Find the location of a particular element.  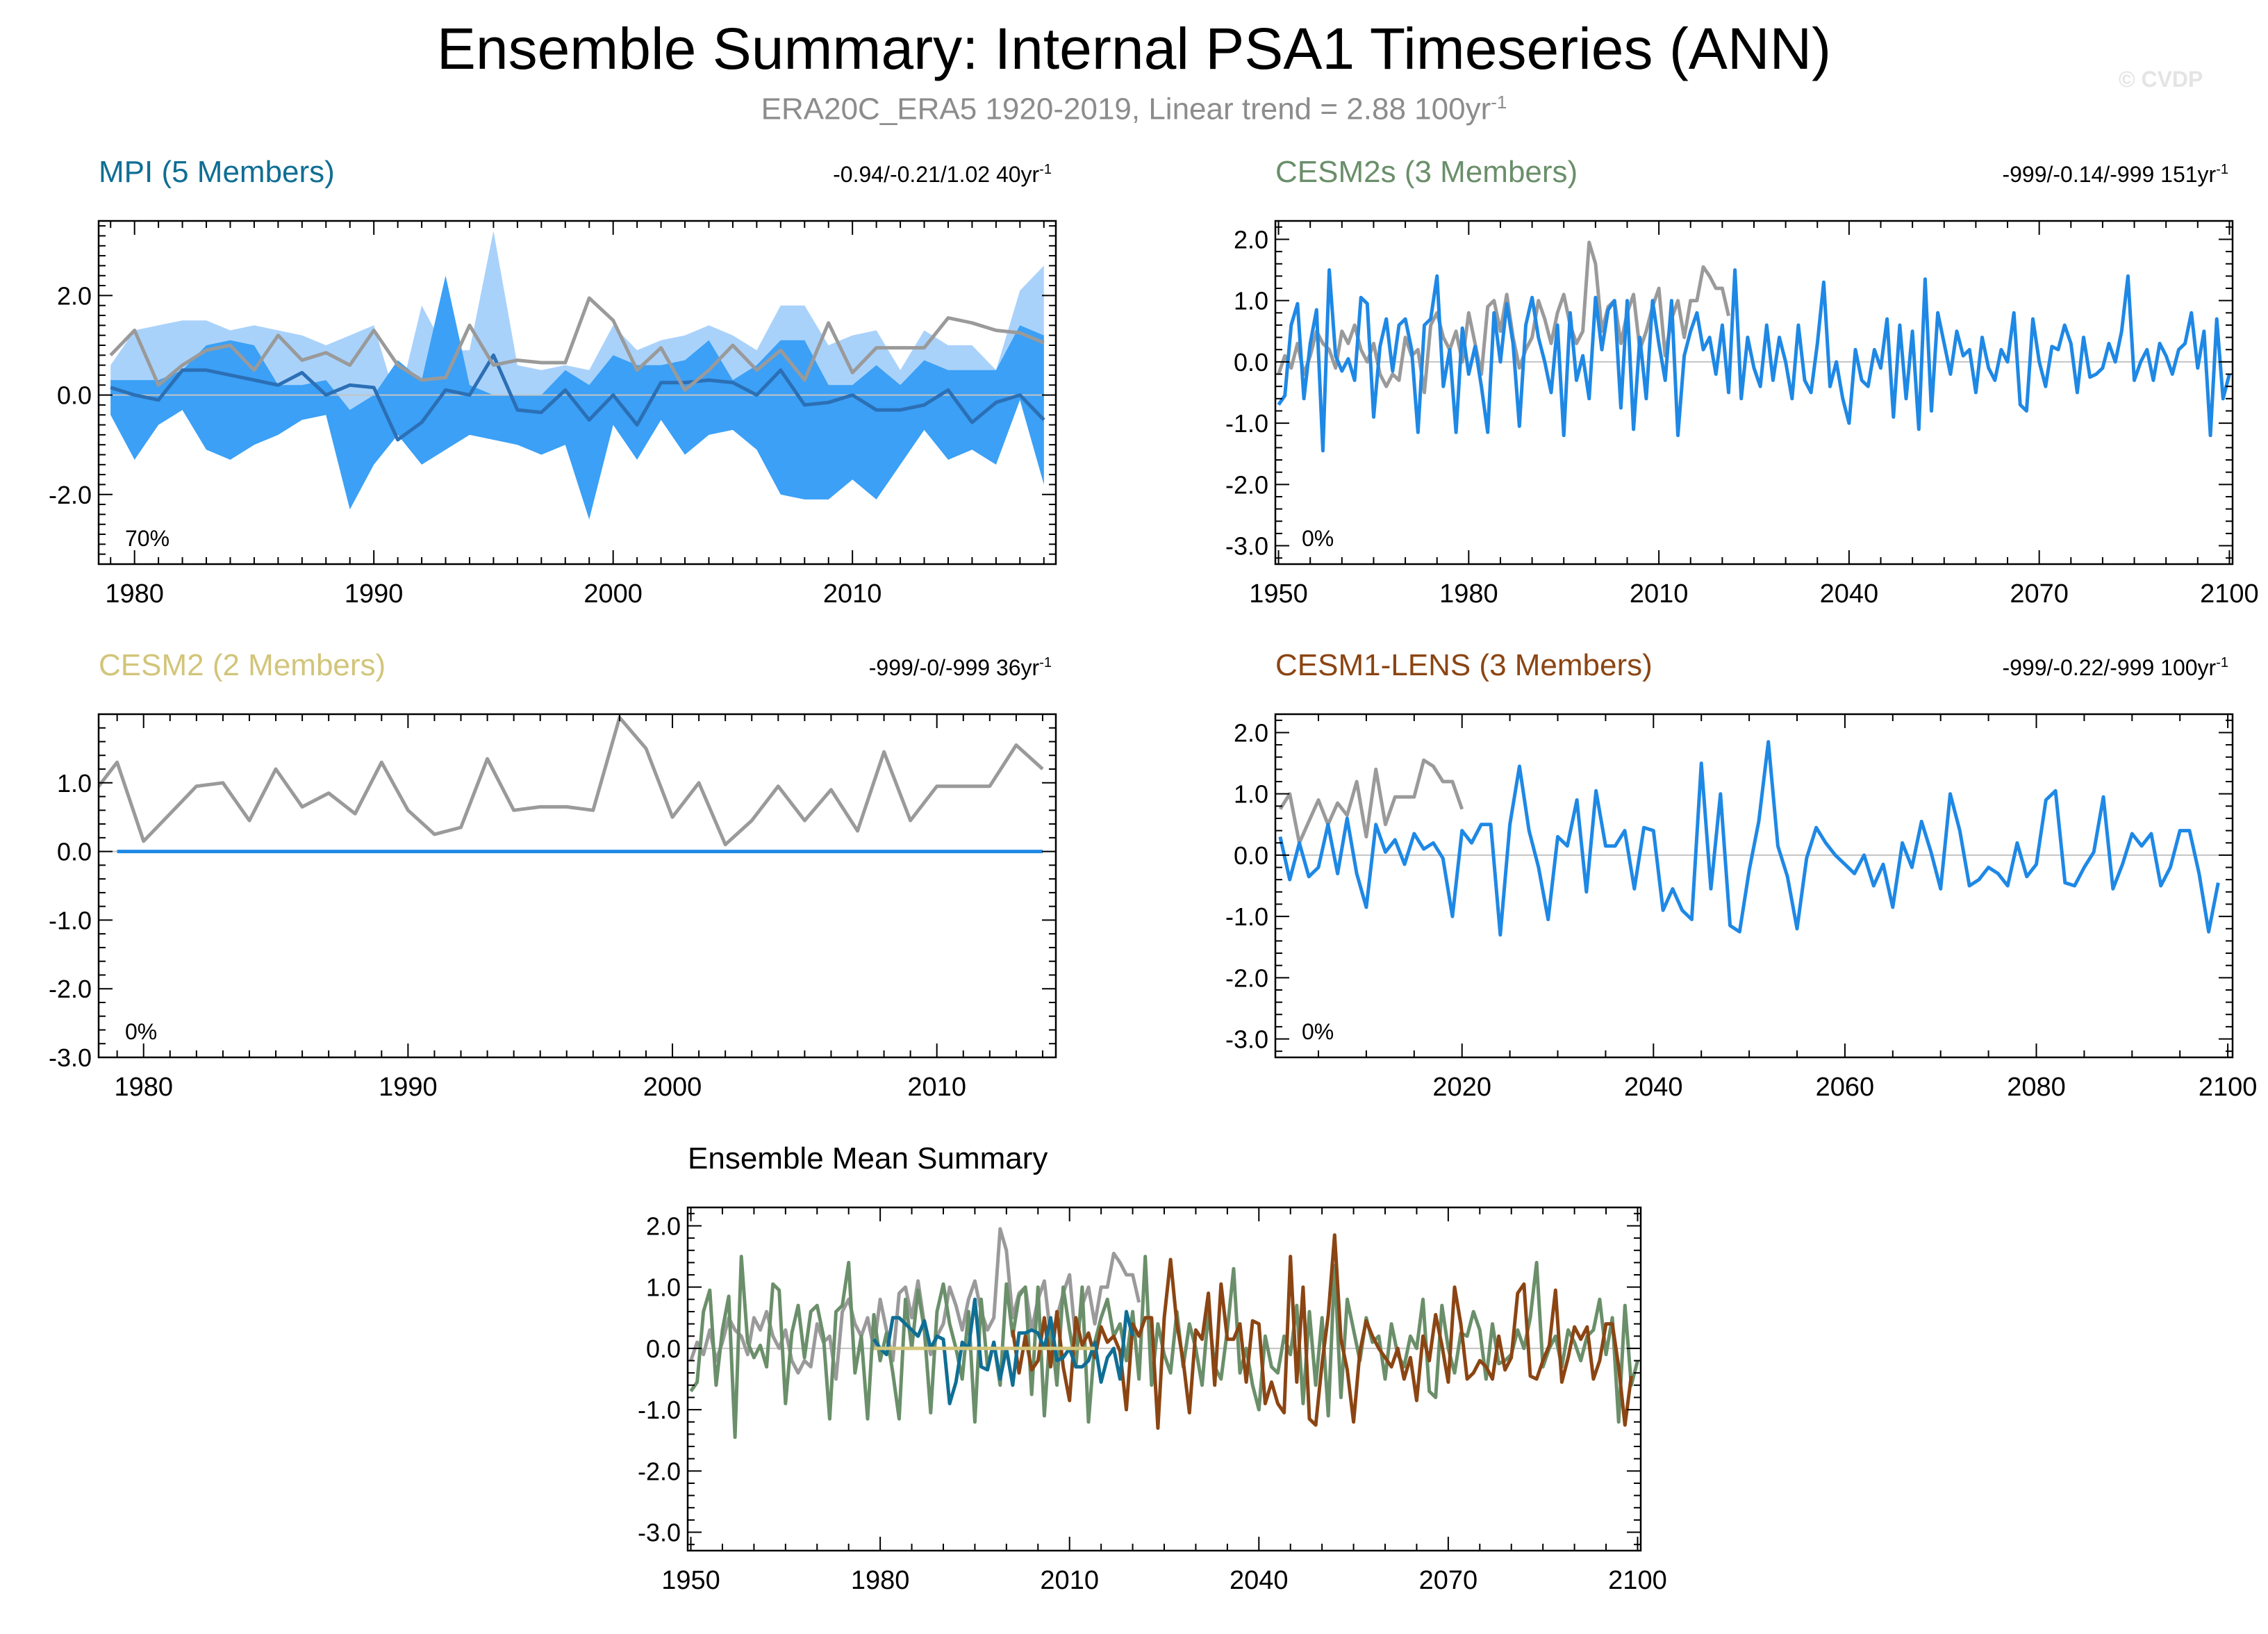

subtitle-sup: -1 is located at coordinates (1499, 103).